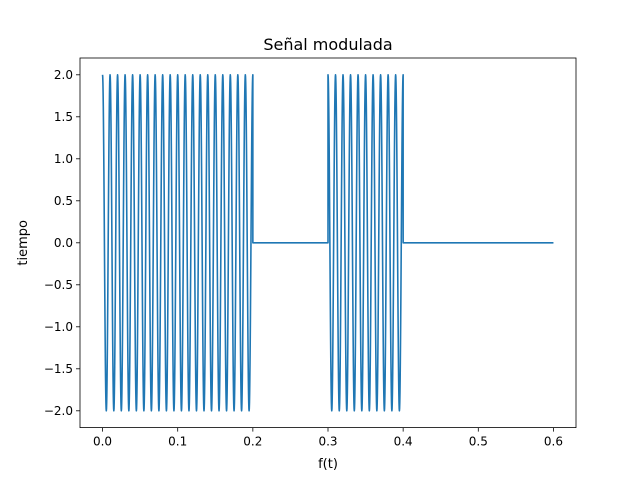  What do you see at coordinates (177, 442) in the screenshot?
I see `x-tick-label: 0.1` at bounding box center [177, 442].